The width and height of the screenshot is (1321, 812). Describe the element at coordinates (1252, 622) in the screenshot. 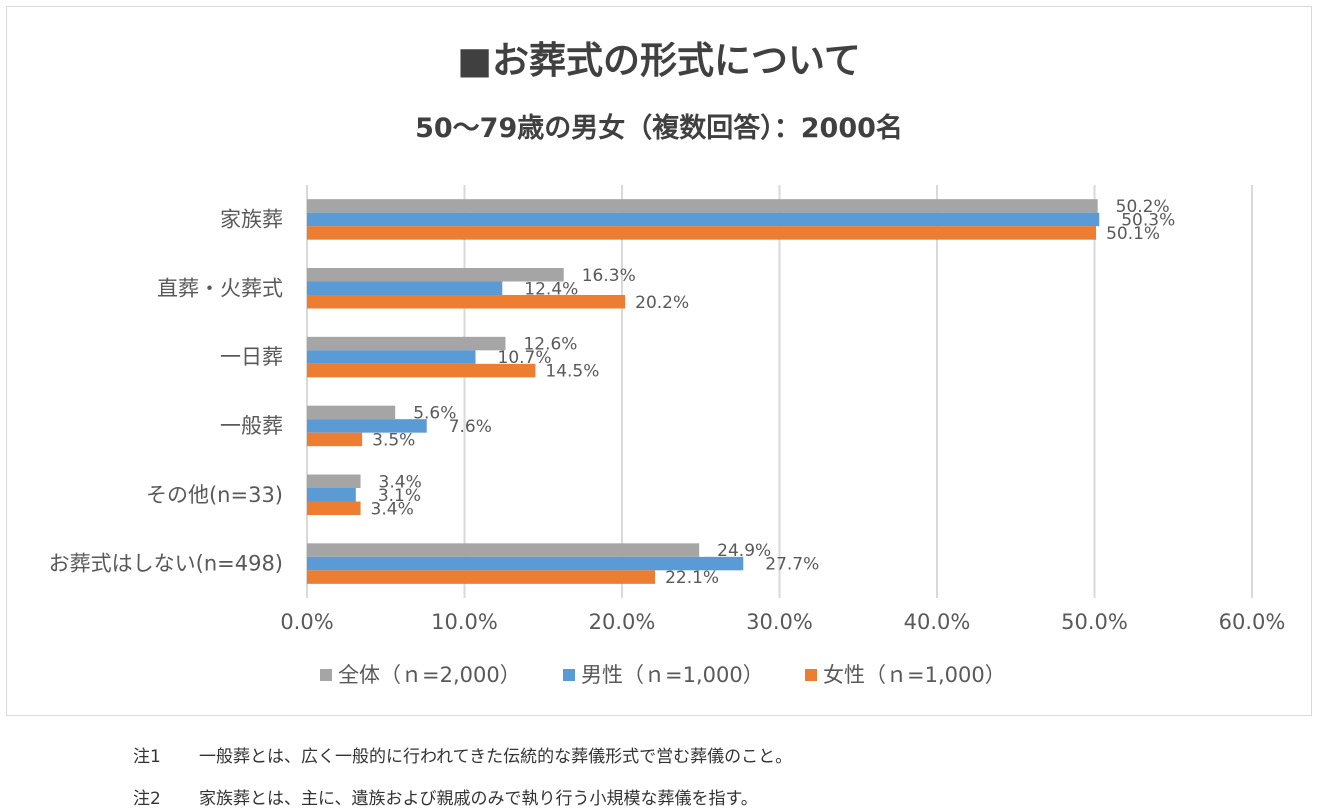

I see `x-tick-label: 60.0%` at that location.